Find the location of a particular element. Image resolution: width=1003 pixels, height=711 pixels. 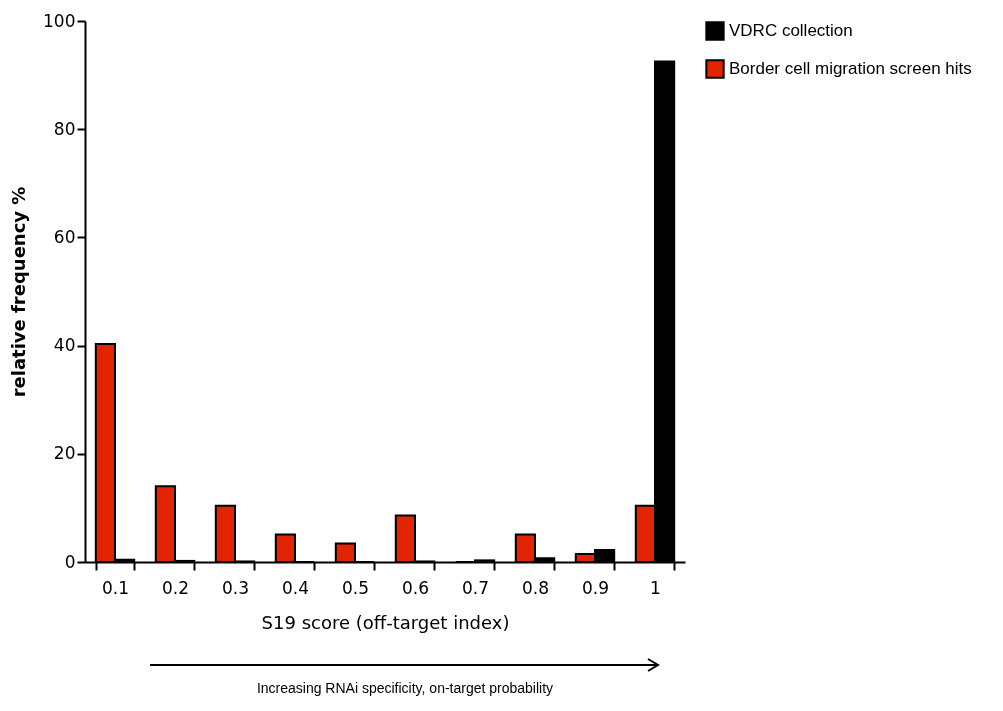

y-tick-label: 40 is located at coordinates (64, 345).